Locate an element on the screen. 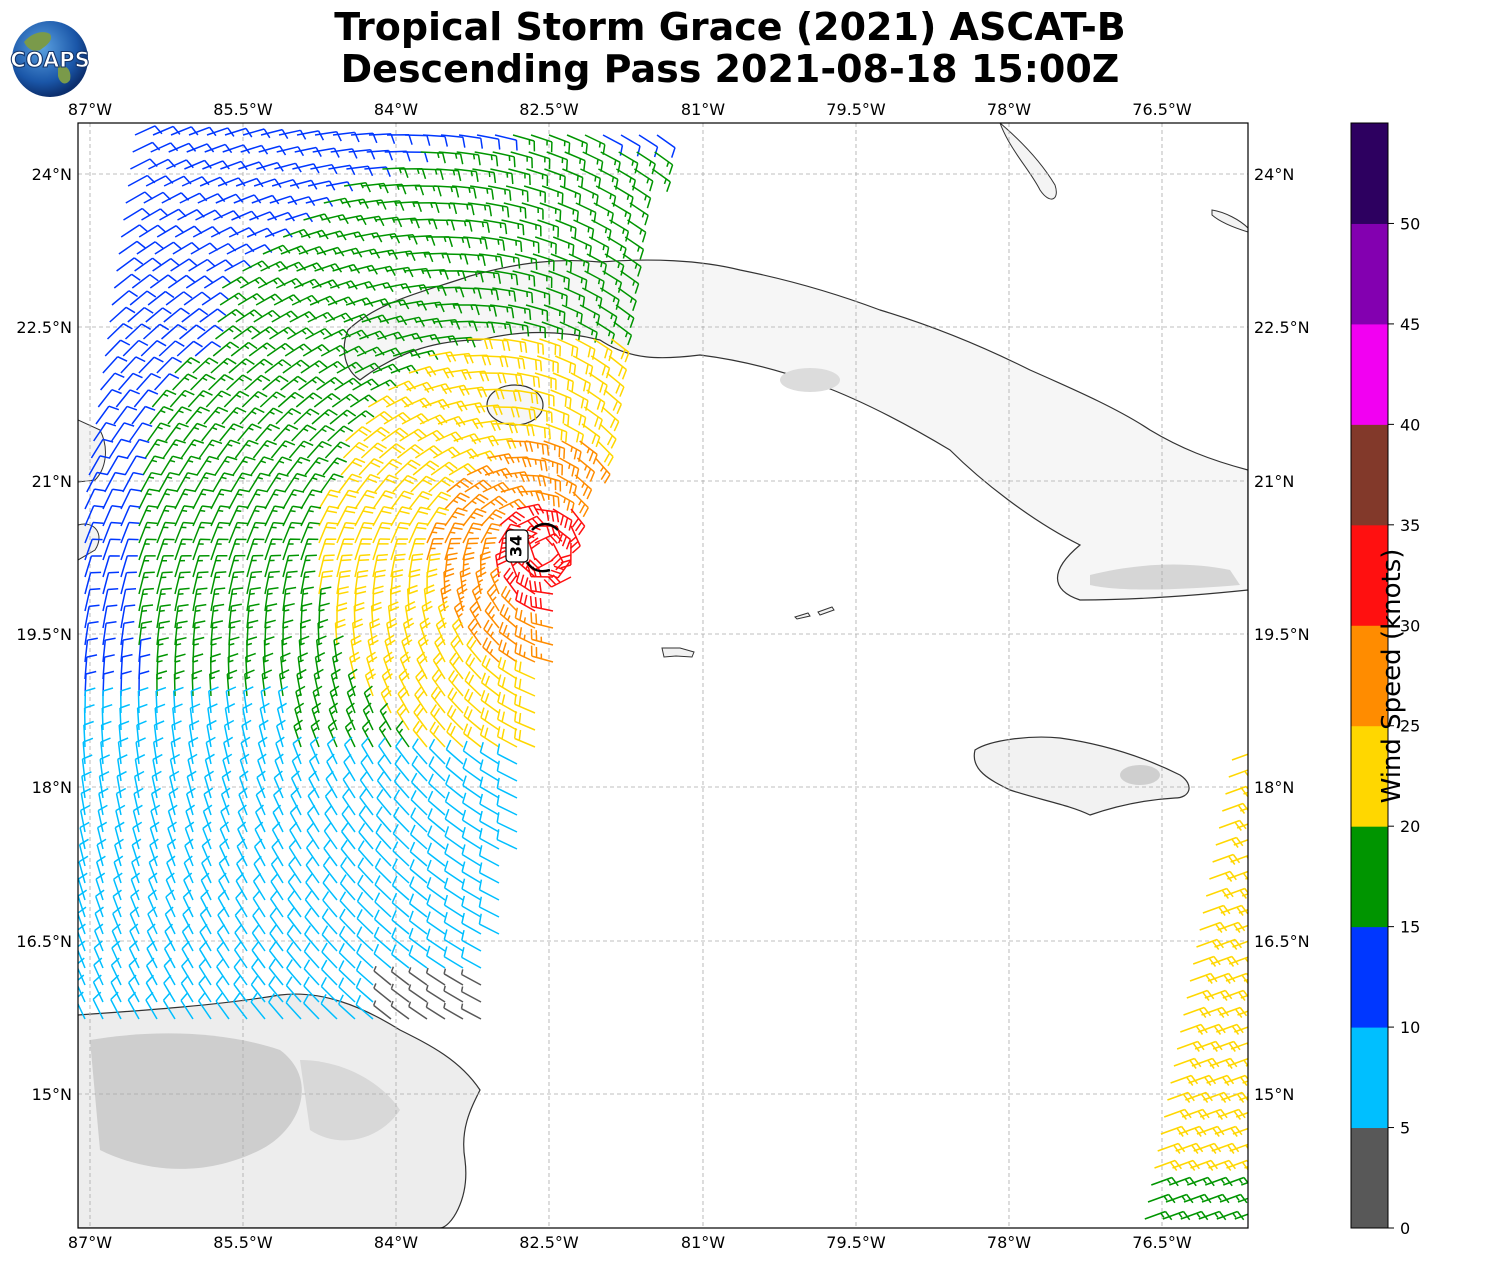  colorbar-bin is located at coordinates (1369, 274).